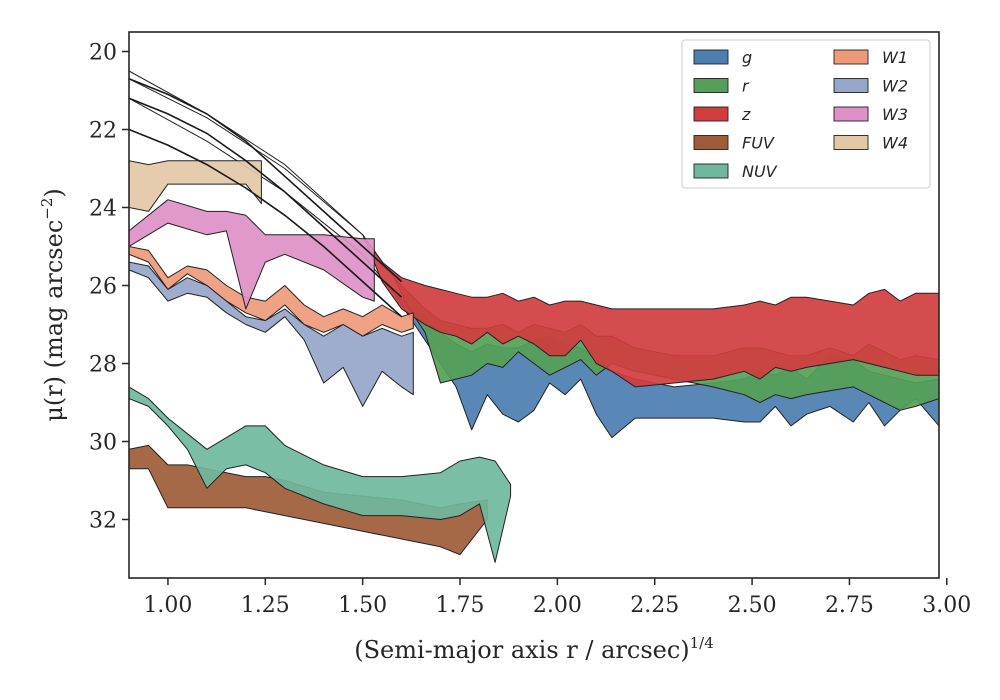  I want to click on legend-box, so click(806, 114).